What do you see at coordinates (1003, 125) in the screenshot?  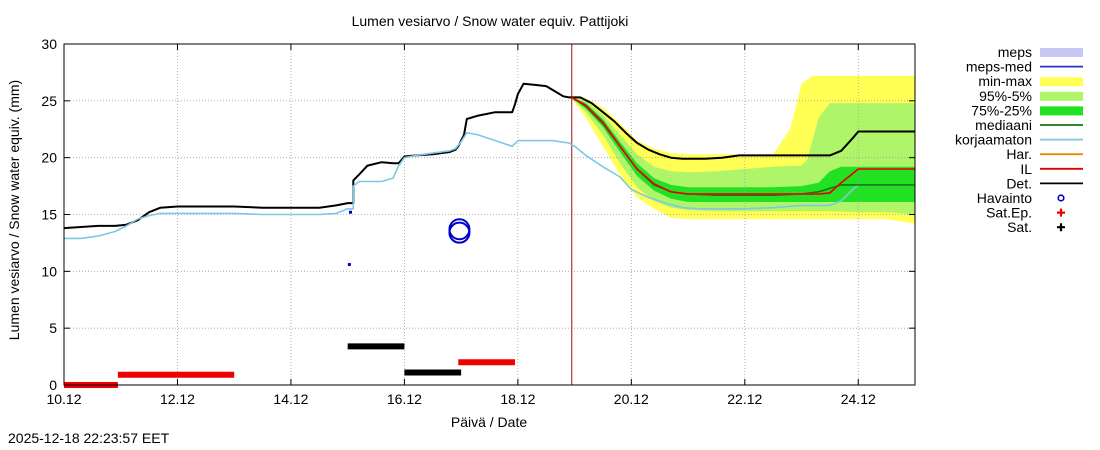 I see `legend-item-mediaani-label: mediaani` at bounding box center [1003, 125].